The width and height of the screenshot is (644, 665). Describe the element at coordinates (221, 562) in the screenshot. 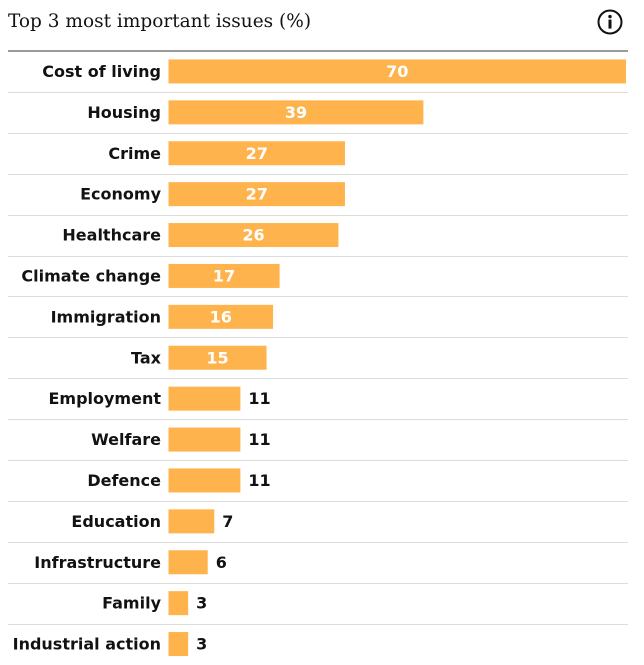

I see `value-label: 6` at that location.